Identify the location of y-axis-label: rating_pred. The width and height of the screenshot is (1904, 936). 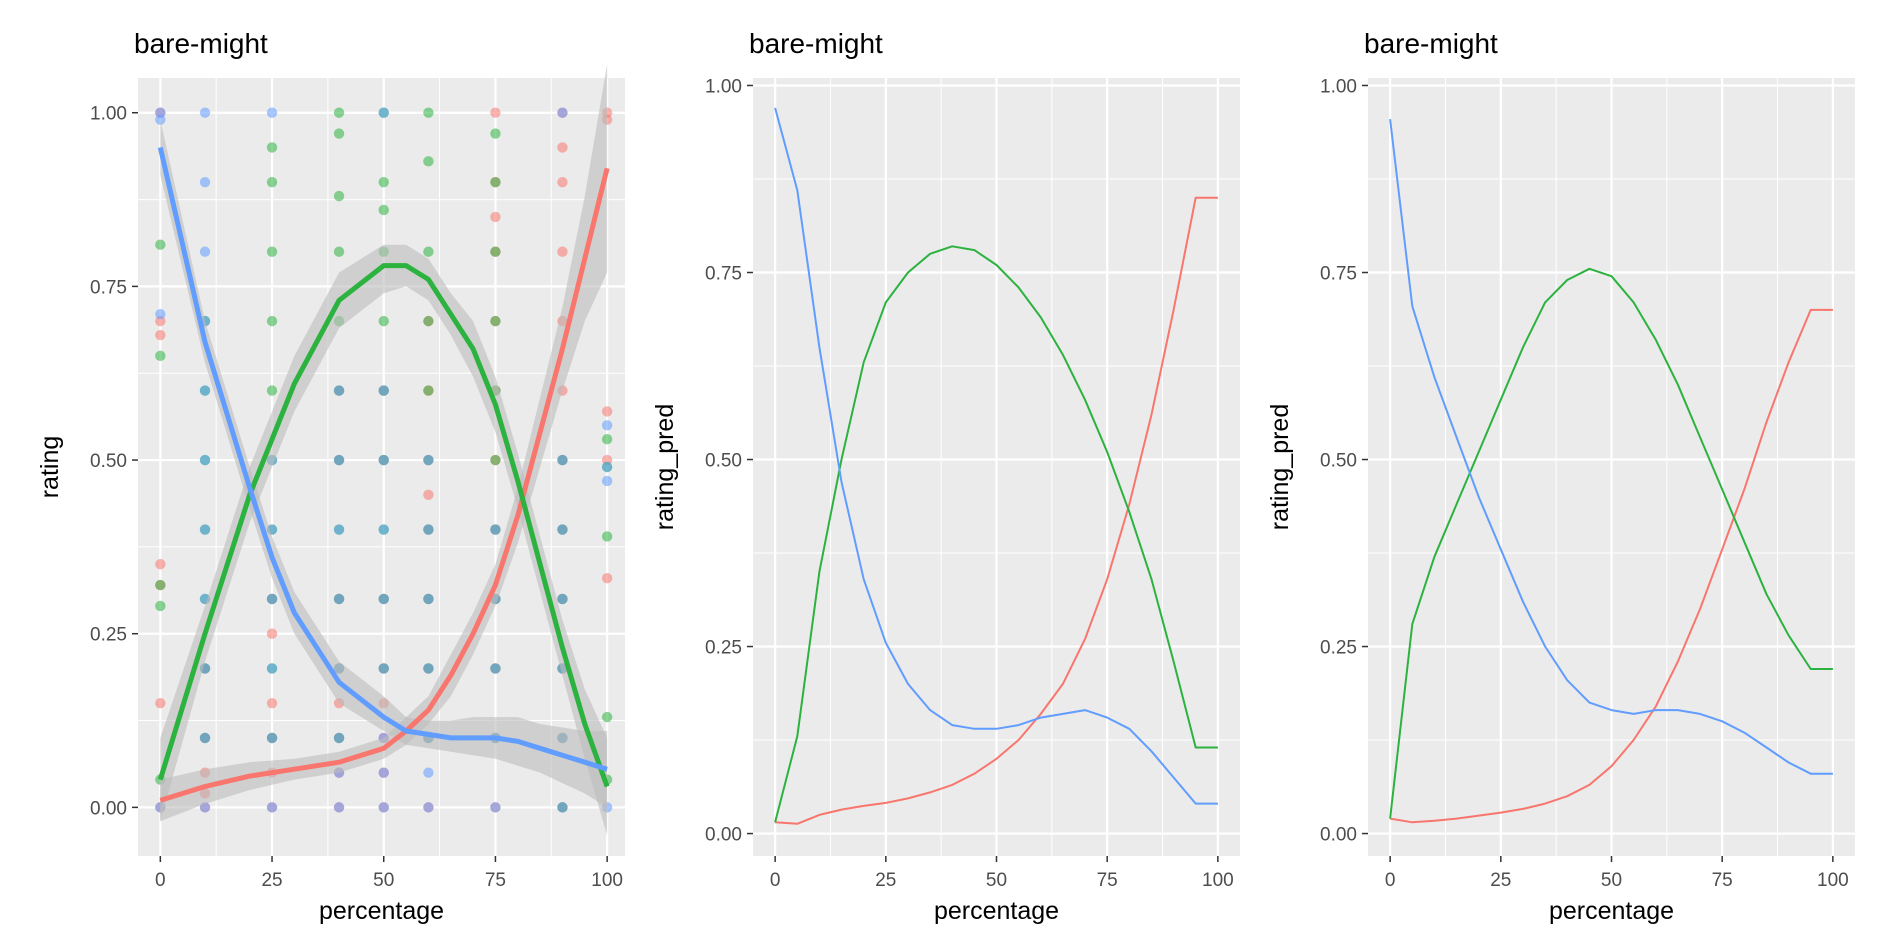
(1280, 467).